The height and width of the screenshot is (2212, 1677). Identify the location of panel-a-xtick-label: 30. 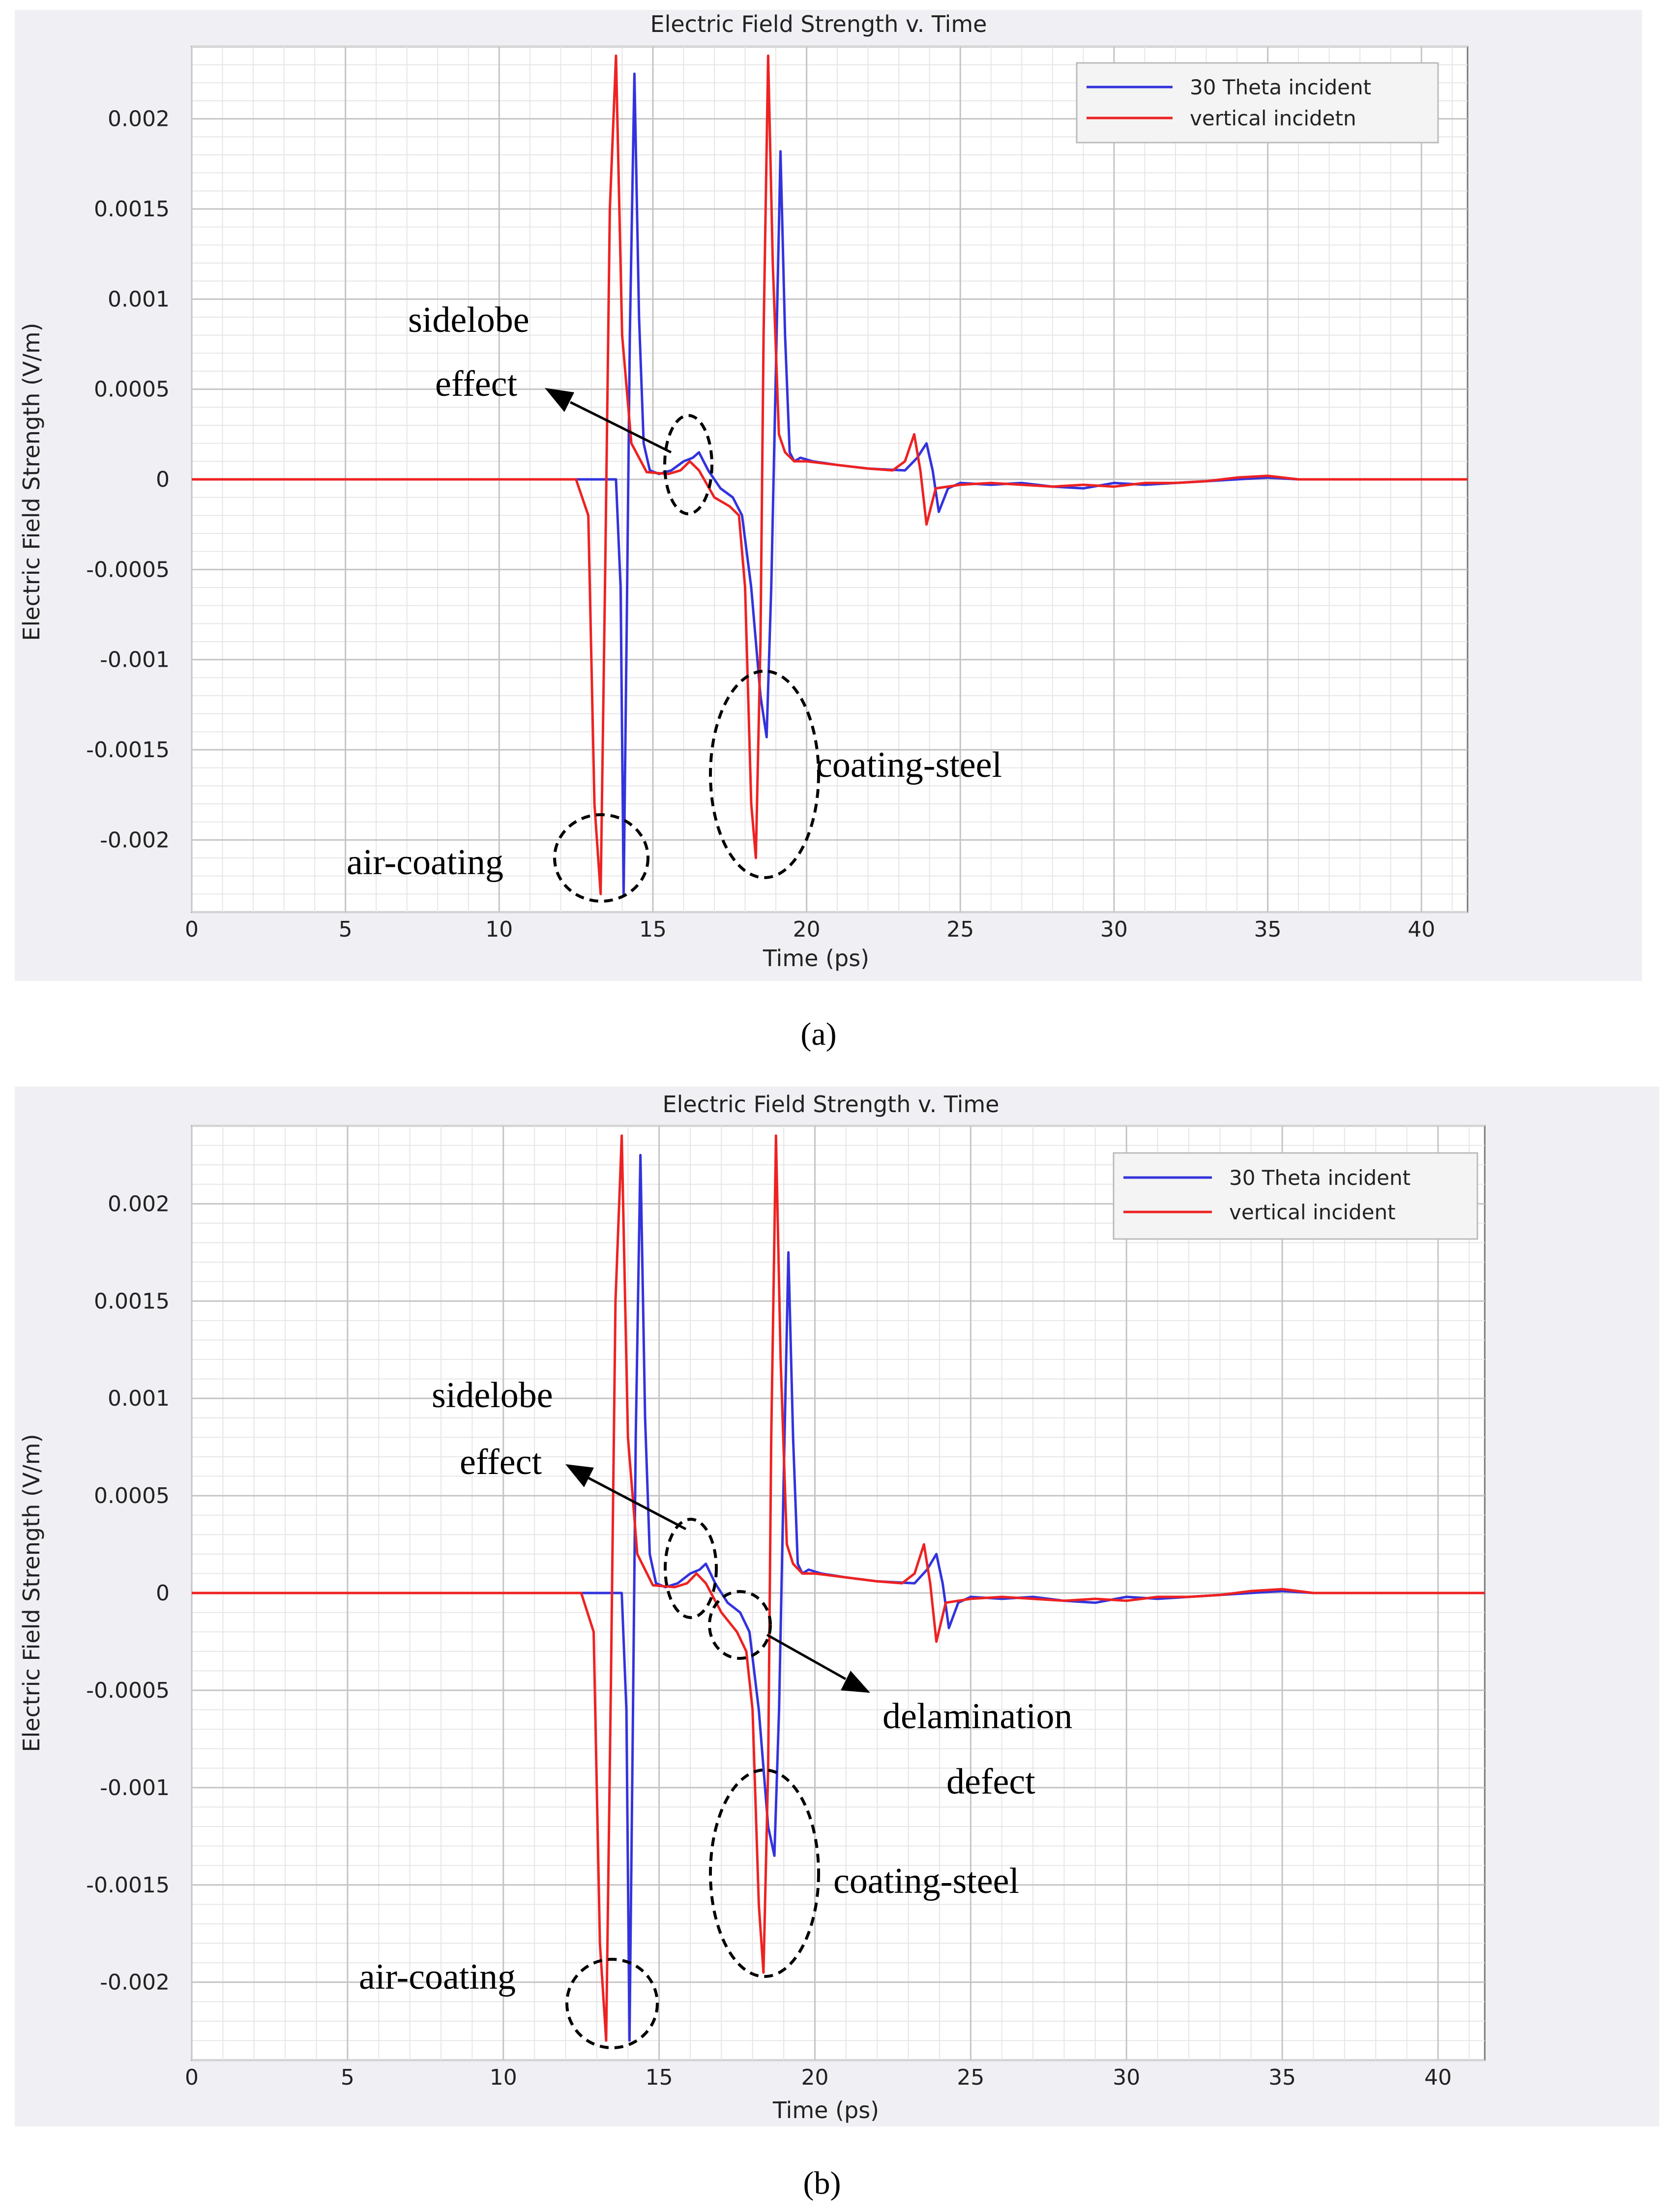
(1114, 929).